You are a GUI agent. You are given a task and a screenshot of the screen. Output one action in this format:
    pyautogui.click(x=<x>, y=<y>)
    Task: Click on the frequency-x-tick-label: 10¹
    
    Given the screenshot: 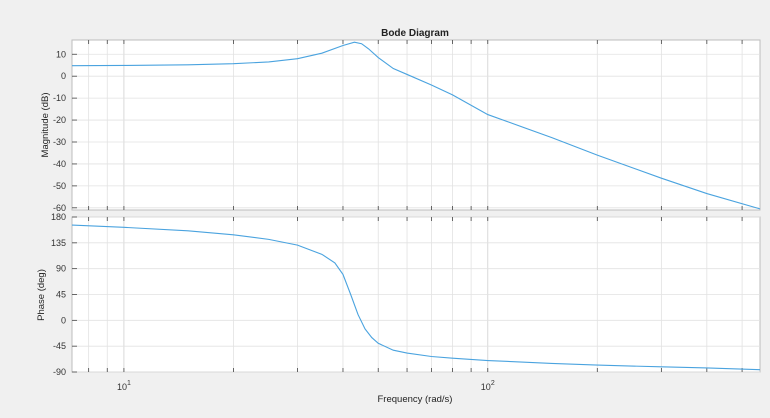 What is the action you would take?
    pyautogui.click(x=124, y=386)
    